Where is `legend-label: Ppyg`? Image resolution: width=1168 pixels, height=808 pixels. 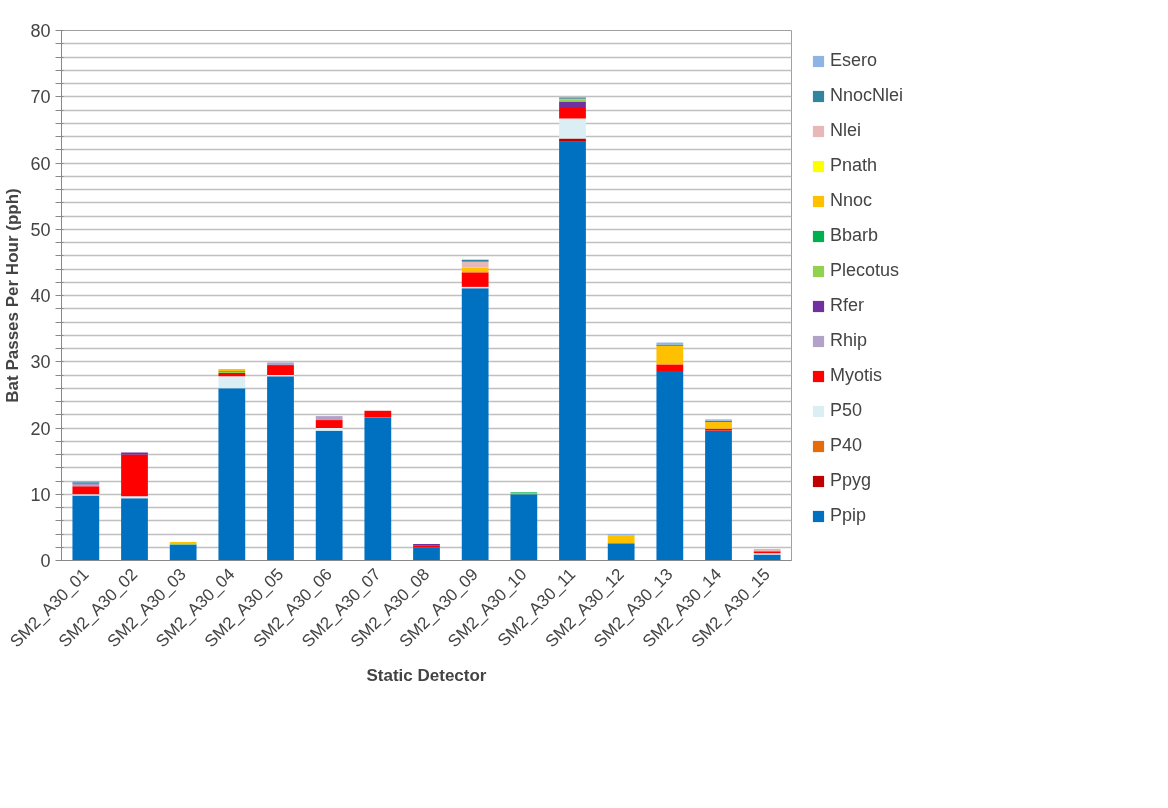 legend-label: Ppyg is located at coordinates (851, 480).